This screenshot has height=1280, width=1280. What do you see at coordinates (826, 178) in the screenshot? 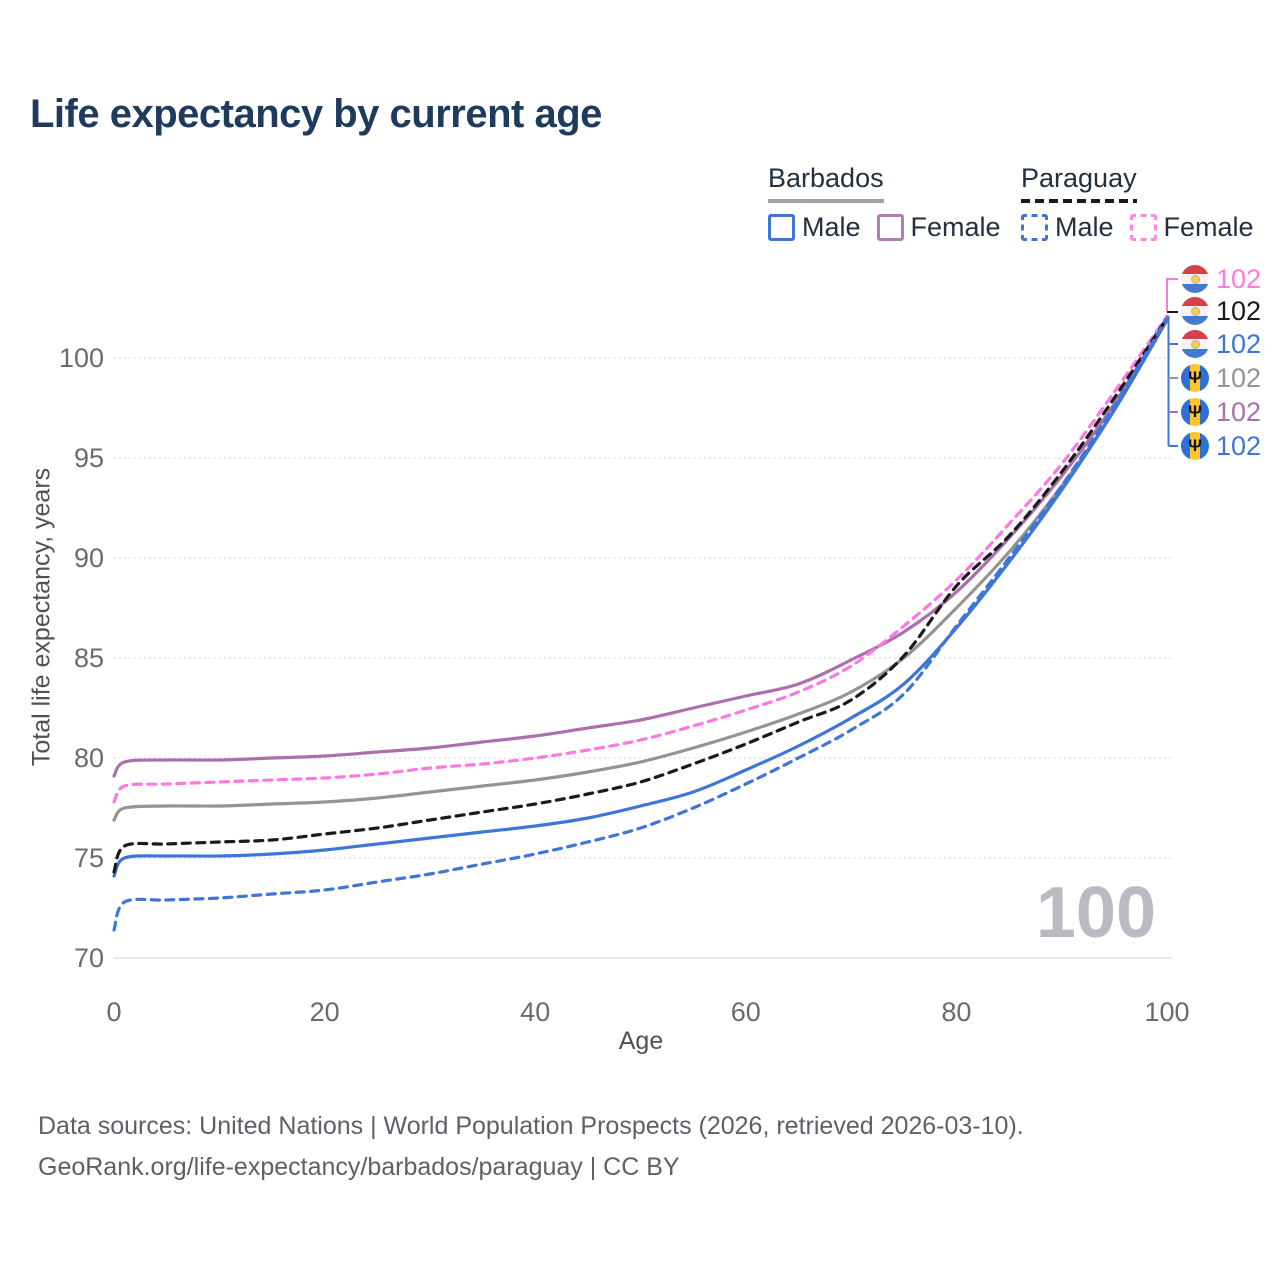
I see `legend-country-label: Barbados` at bounding box center [826, 178].